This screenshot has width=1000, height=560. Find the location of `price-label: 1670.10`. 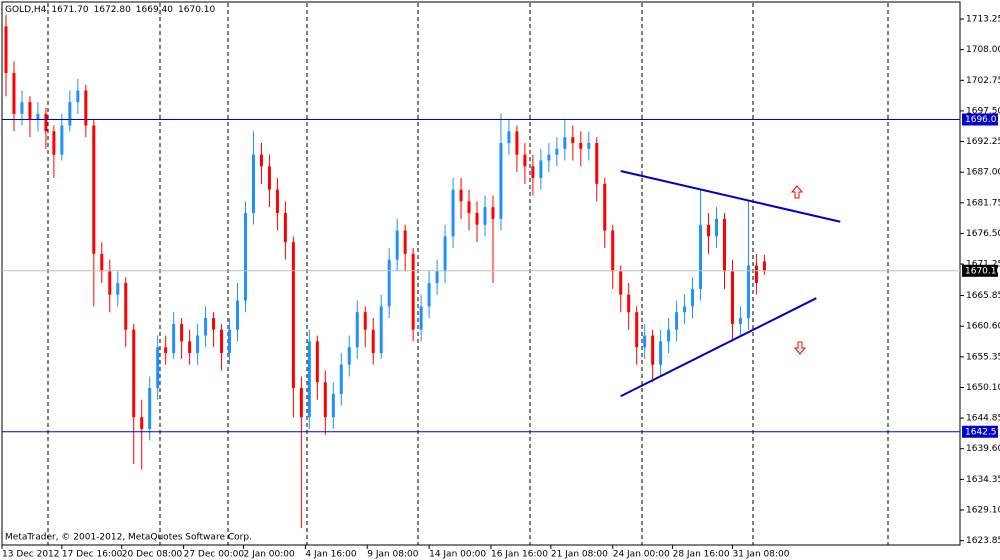

price-label: 1670.10 is located at coordinates (982, 271).